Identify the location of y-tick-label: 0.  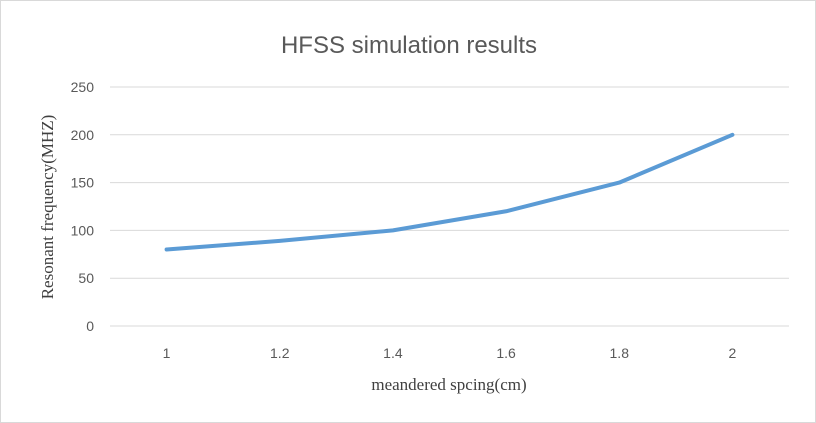
(90, 326).